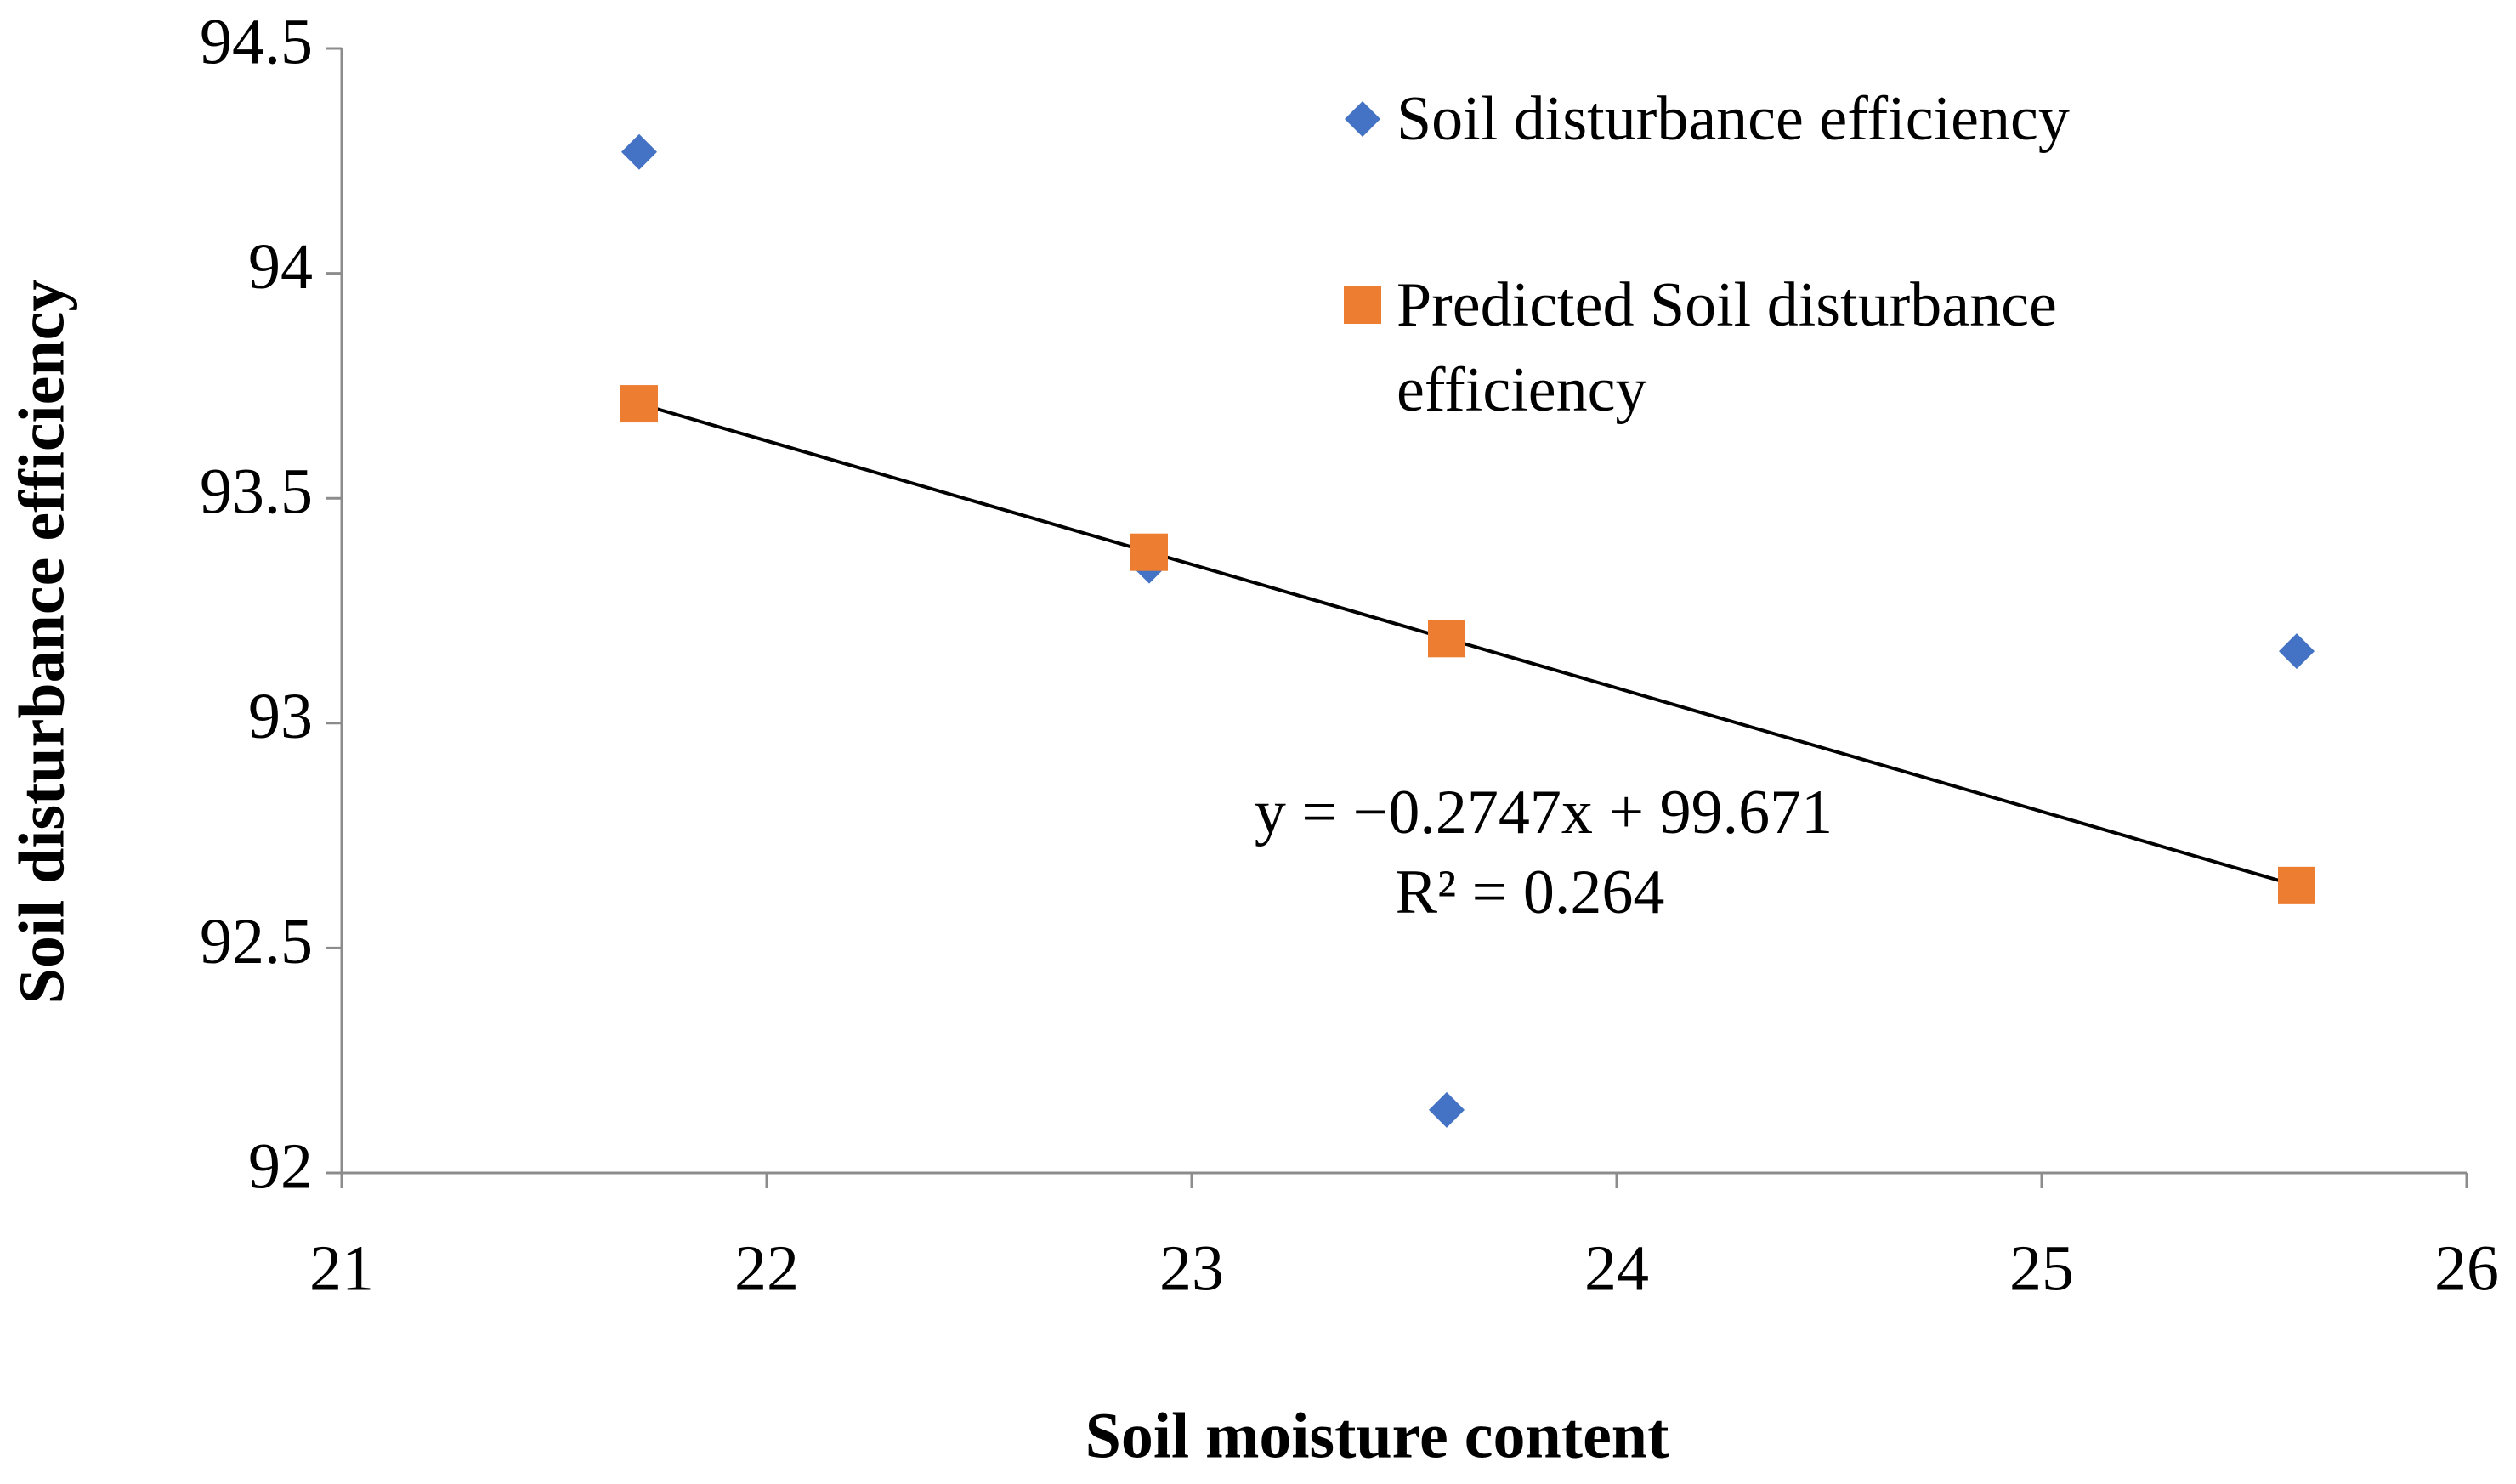  Describe the element at coordinates (1544, 812) in the screenshot. I see `trendline-equation: y = −0.2747x + 99.671` at that location.